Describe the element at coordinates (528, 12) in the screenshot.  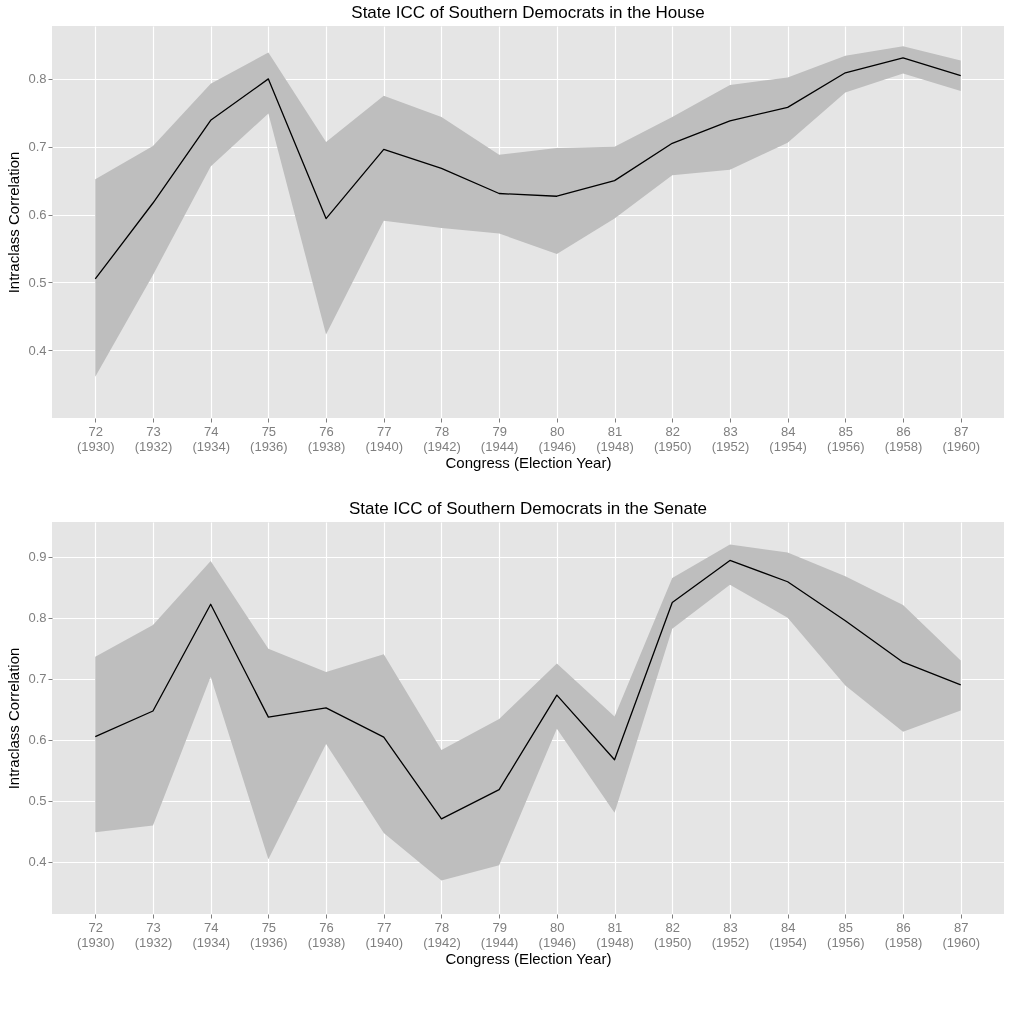
I see `chart-title: State ICC of Southern Democrats in the House` at that location.